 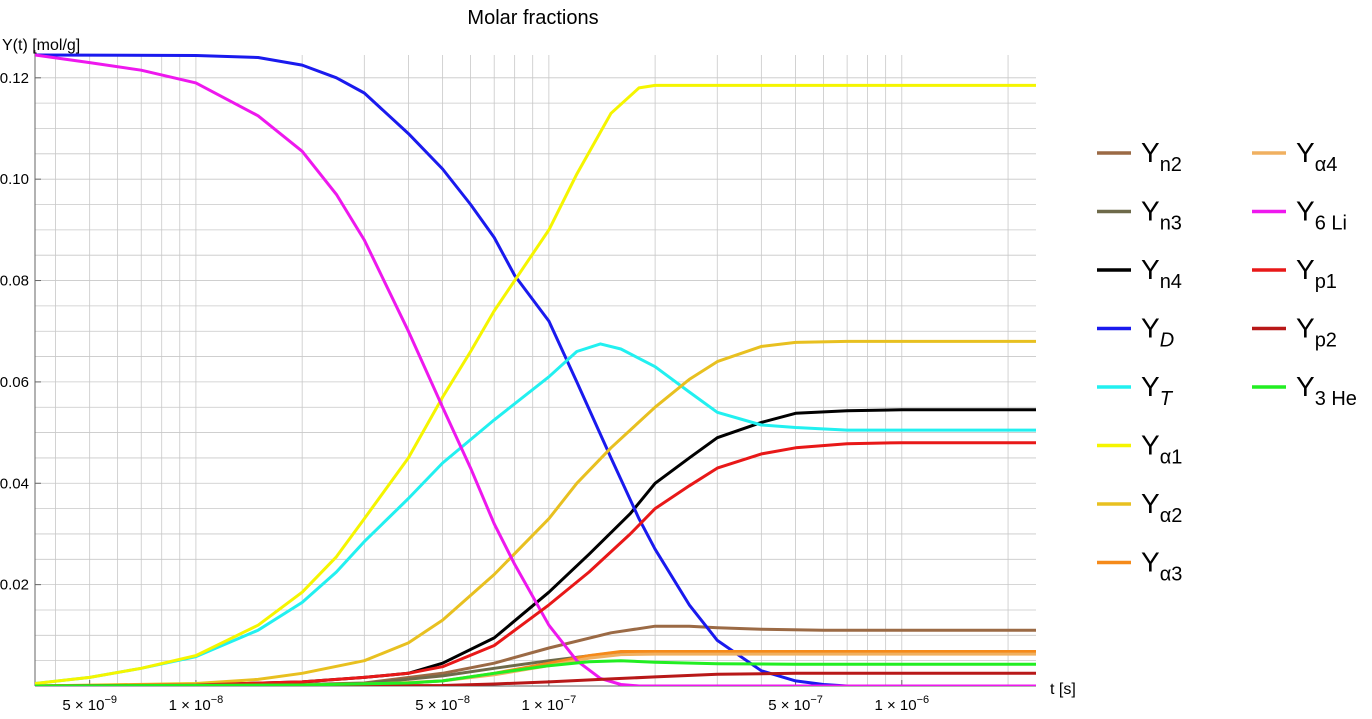 What do you see at coordinates (89, 704) in the screenshot?
I see `x-tick-label: 5 × 10⁻⁹` at bounding box center [89, 704].